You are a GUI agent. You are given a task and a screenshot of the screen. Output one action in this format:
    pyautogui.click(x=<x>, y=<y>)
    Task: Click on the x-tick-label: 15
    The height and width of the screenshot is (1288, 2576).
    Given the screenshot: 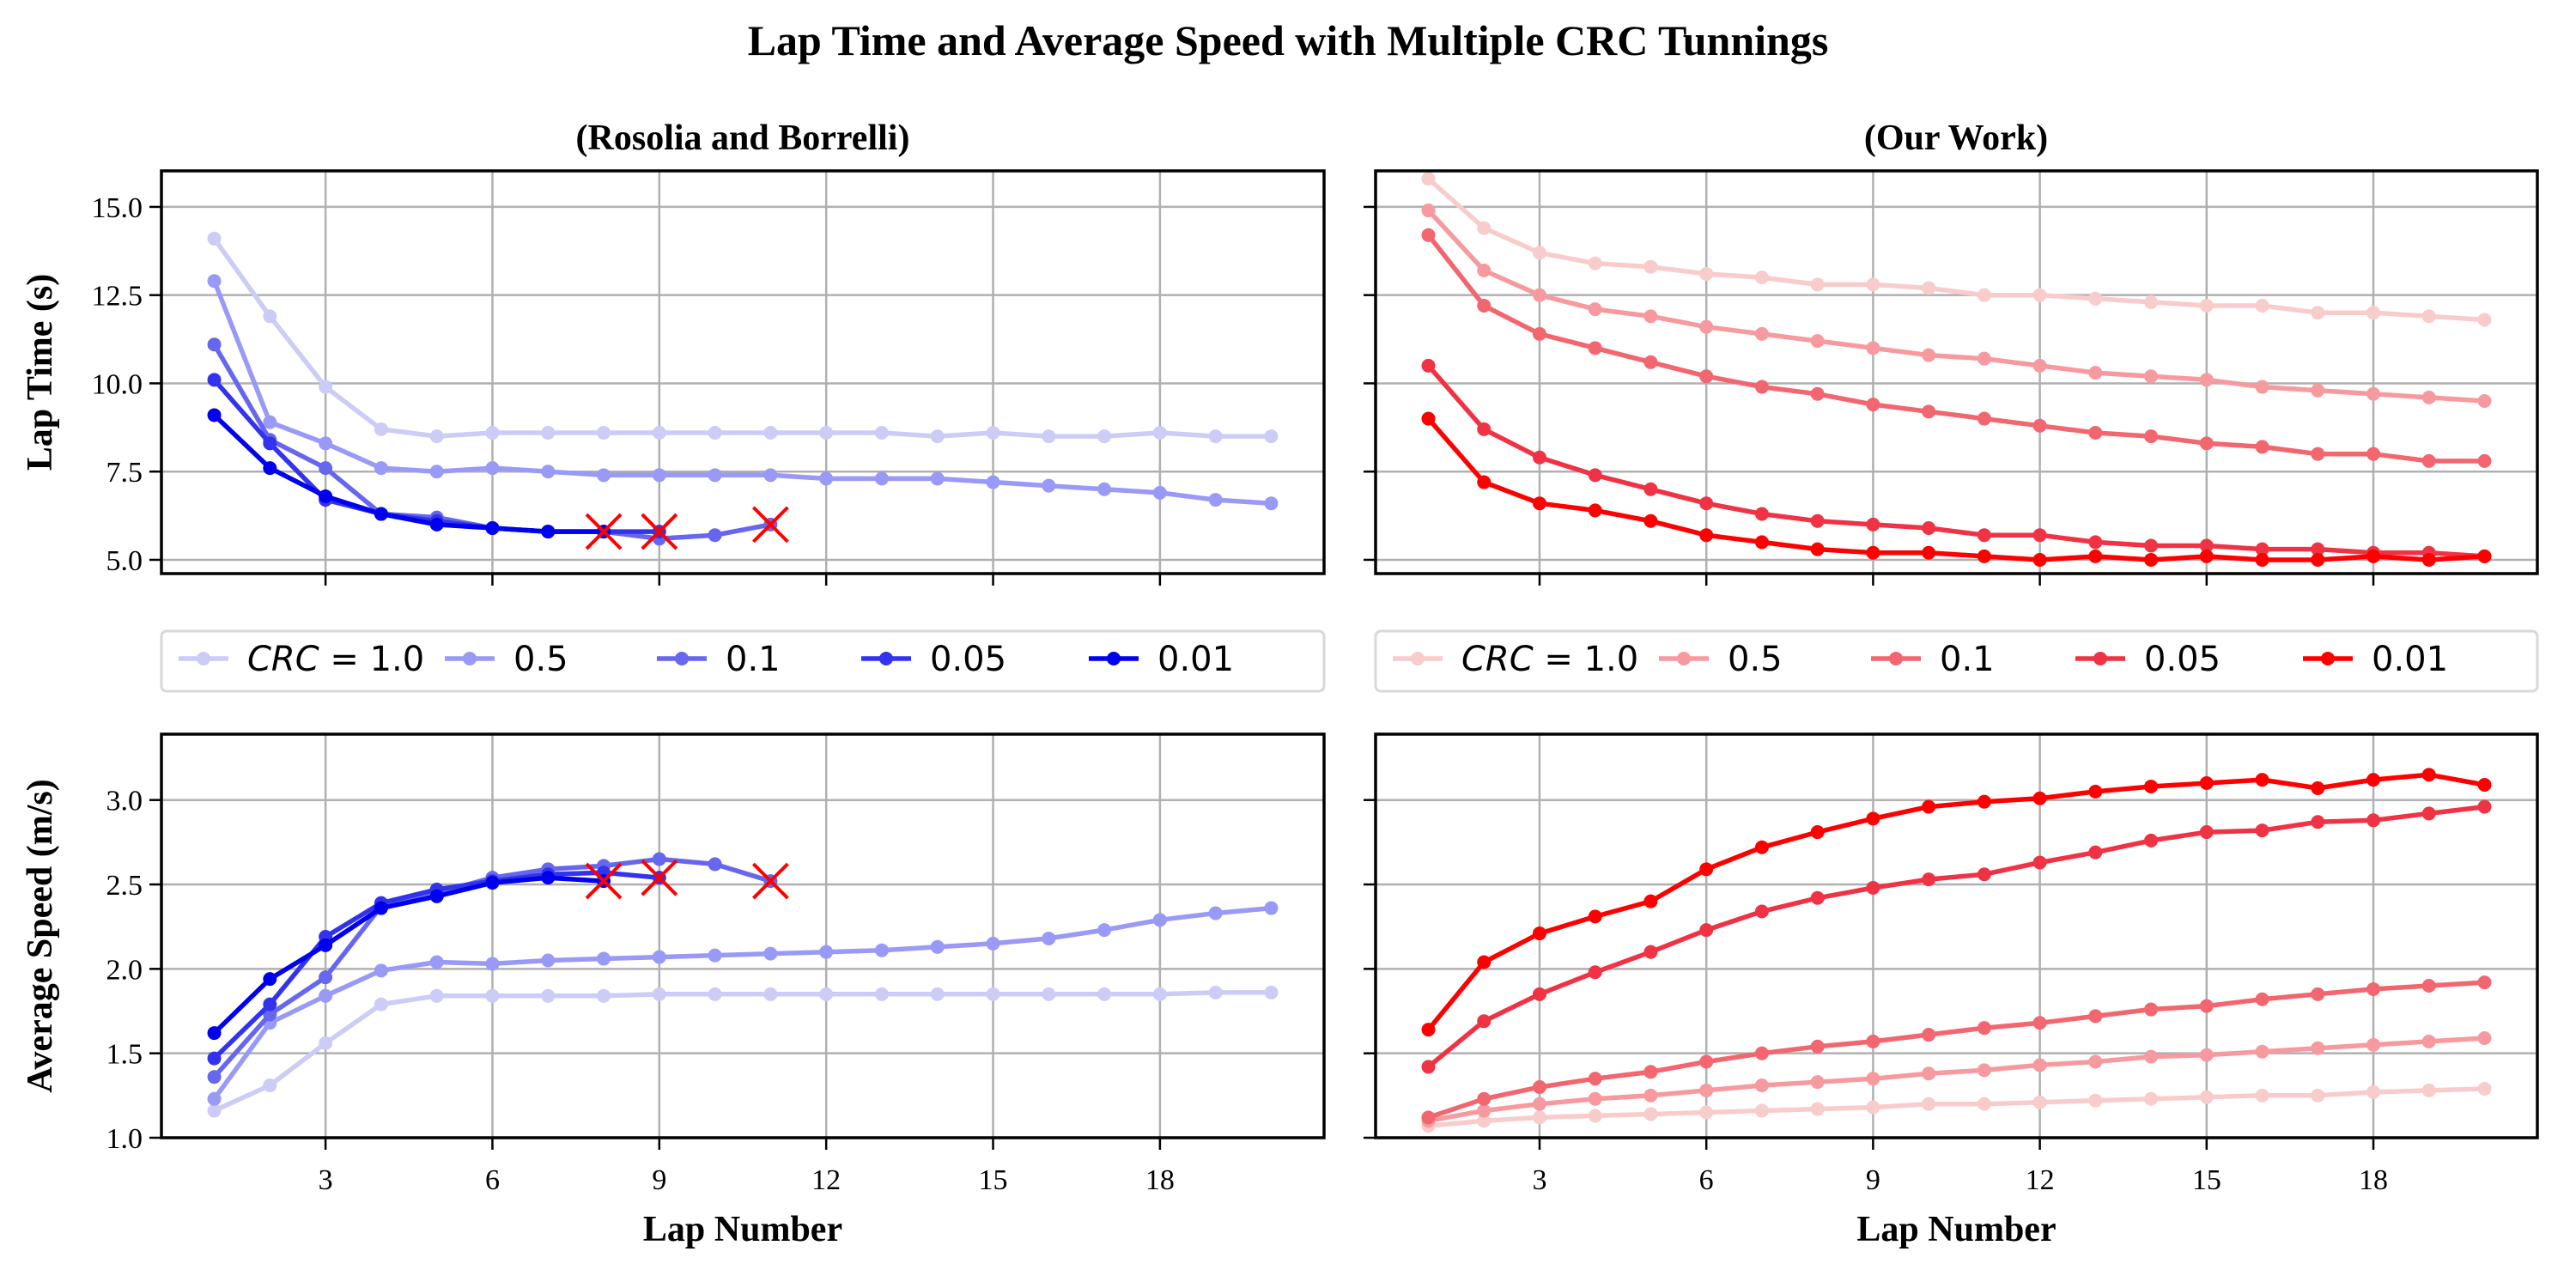 What is the action you would take?
    pyautogui.click(x=2207, y=1180)
    